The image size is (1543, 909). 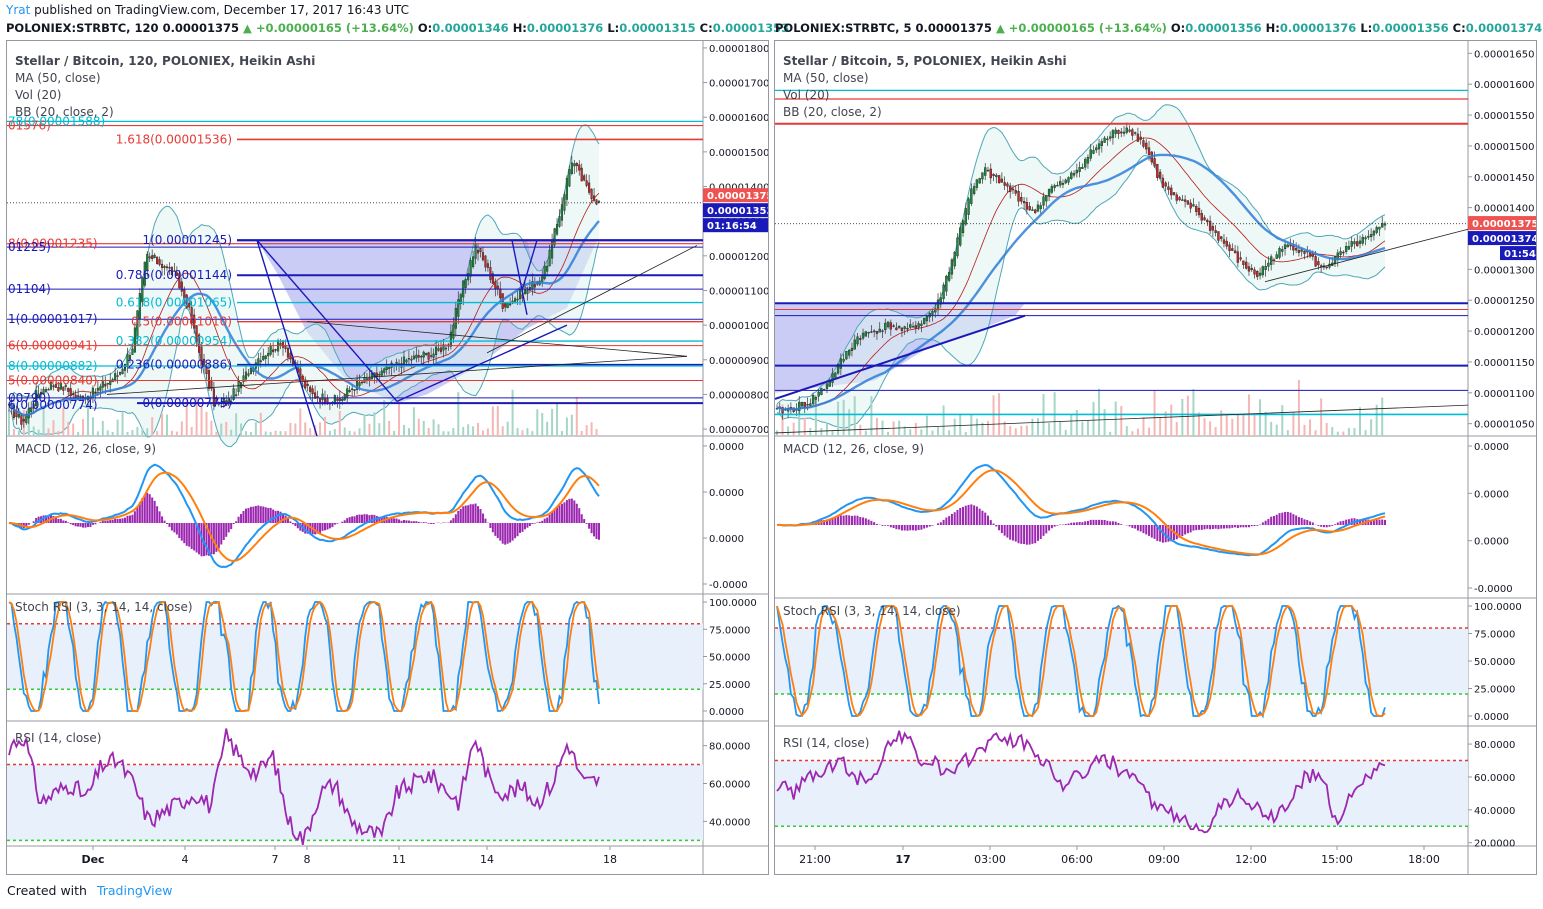 What do you see at coordinates (872, 611) in the screenshot?
I see `stoch-title: Stoch RSI (3, 3, 14, 14, close)` at bounding box center [872, 611].